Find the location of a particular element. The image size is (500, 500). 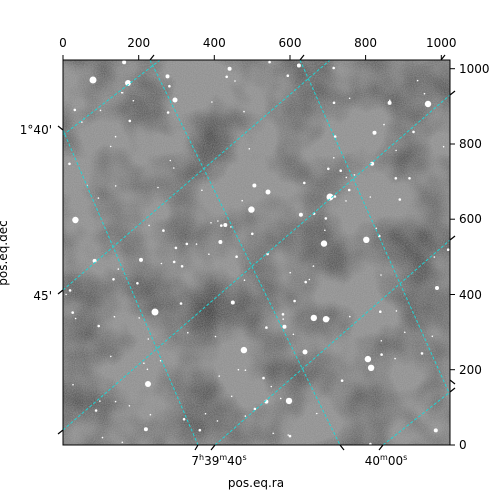

right-tick-label: 800 is located at coordinates (470, 144).